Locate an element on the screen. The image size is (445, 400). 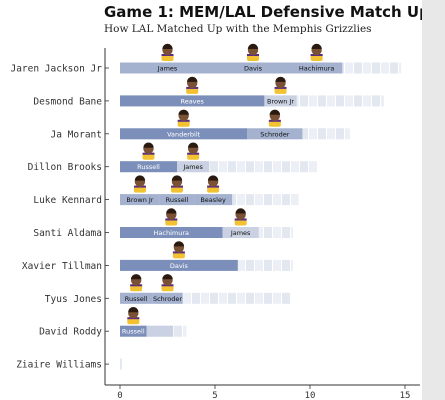
player-row: Ja Morant Vanderbilt Schroder is located at coordinates (200, 124).